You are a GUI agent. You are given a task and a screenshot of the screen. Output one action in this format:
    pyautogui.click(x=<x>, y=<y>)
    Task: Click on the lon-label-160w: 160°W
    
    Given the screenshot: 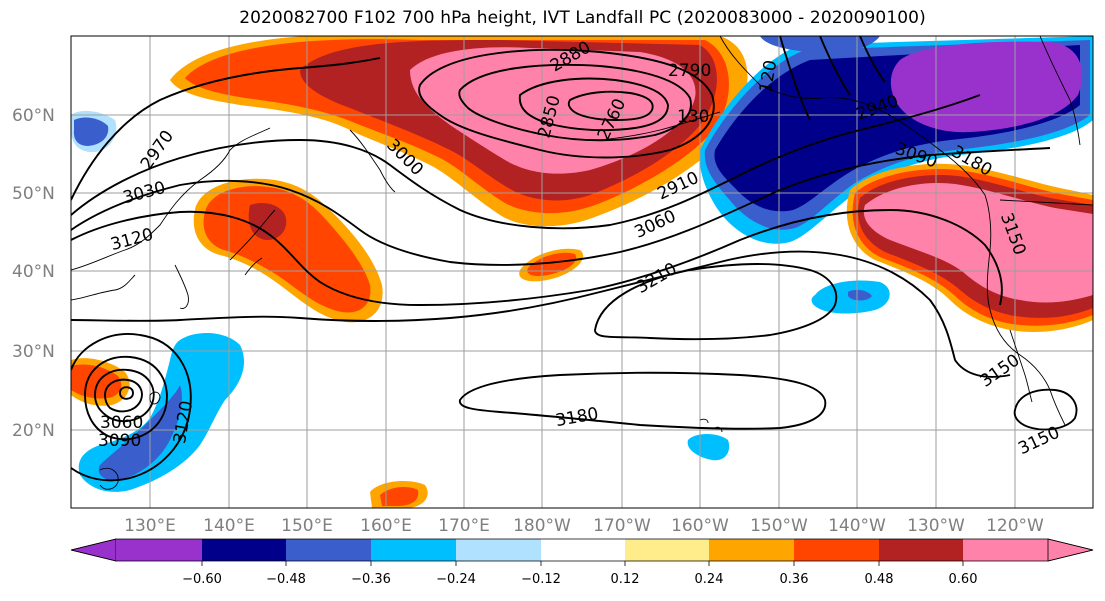 What is the action you would take?
    pyautogui.click(x=700, y=526)
    